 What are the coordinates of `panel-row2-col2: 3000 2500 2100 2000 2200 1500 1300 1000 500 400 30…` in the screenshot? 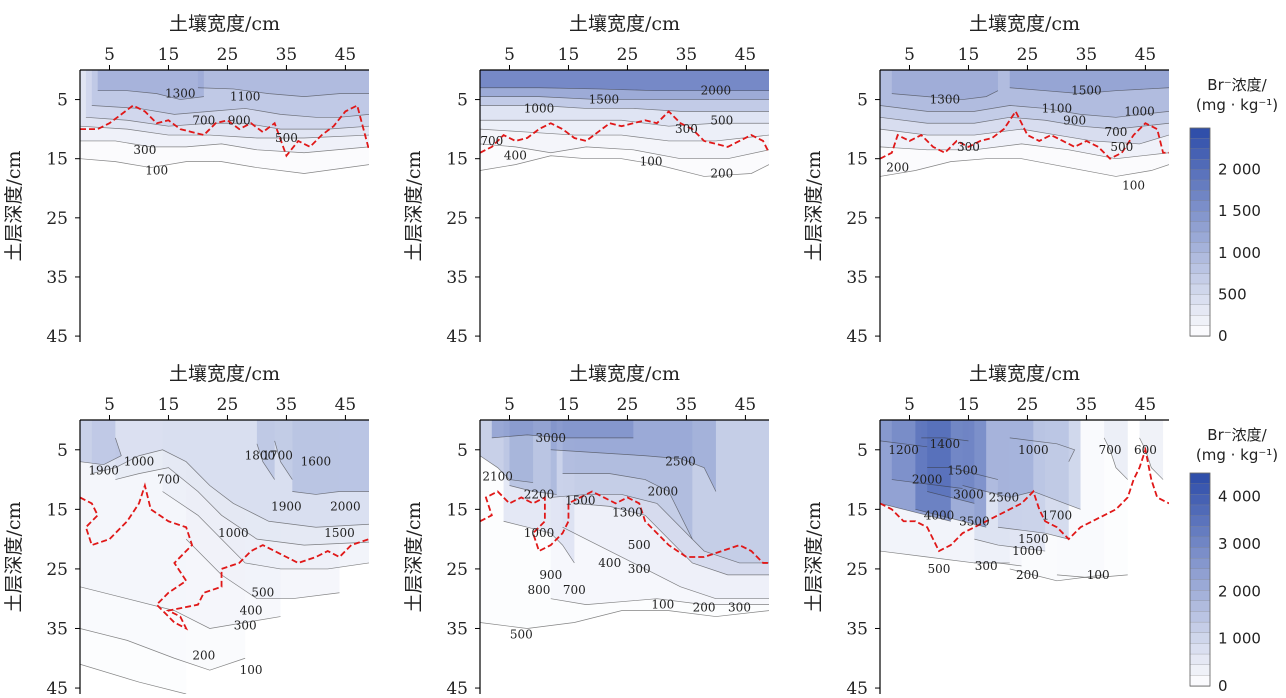 It's located at (586, 530).